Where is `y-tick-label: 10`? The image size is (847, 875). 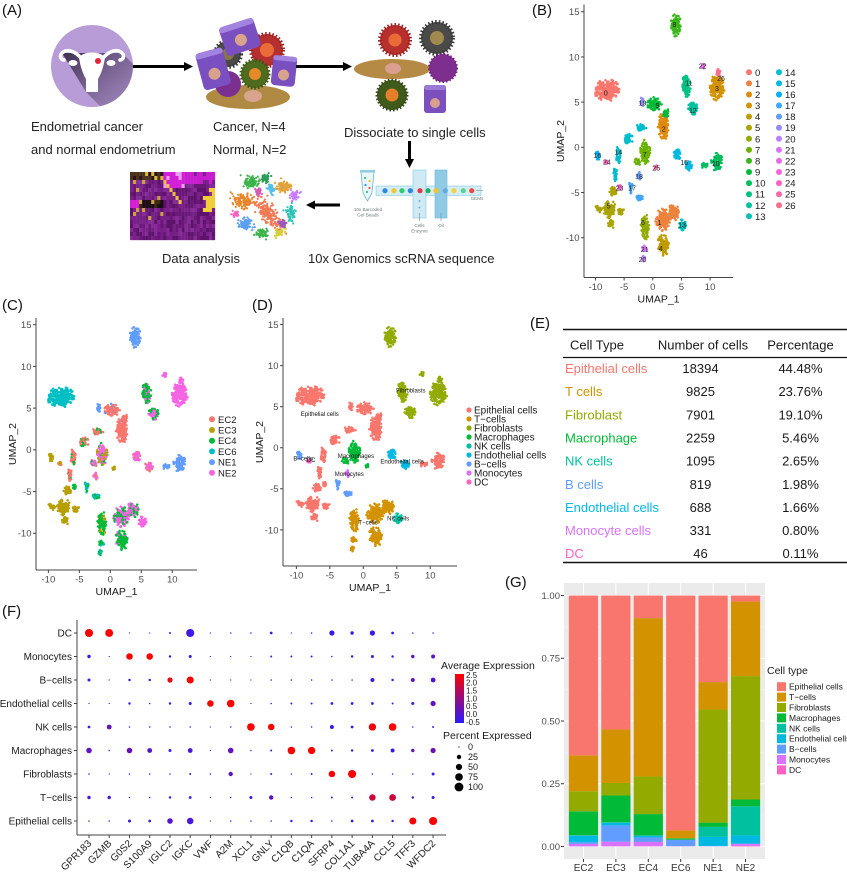 y-tick-label: 10 is located at coordinates (574, 57).